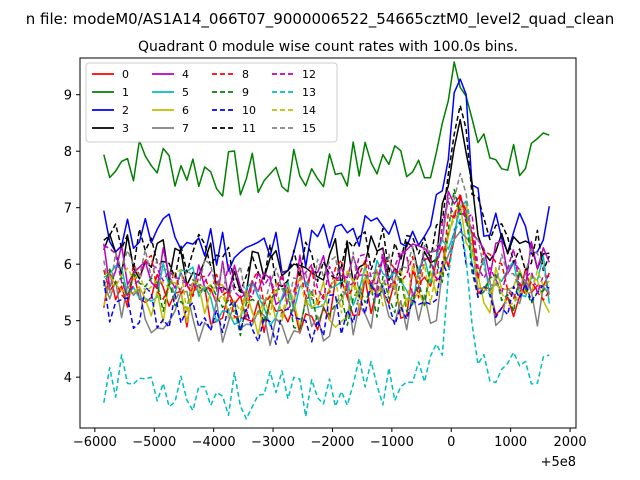  What do you see at coordinates (249, 110) in the screenshot?
I see `legend-label-10: 10` at bounding box center [249, 110].